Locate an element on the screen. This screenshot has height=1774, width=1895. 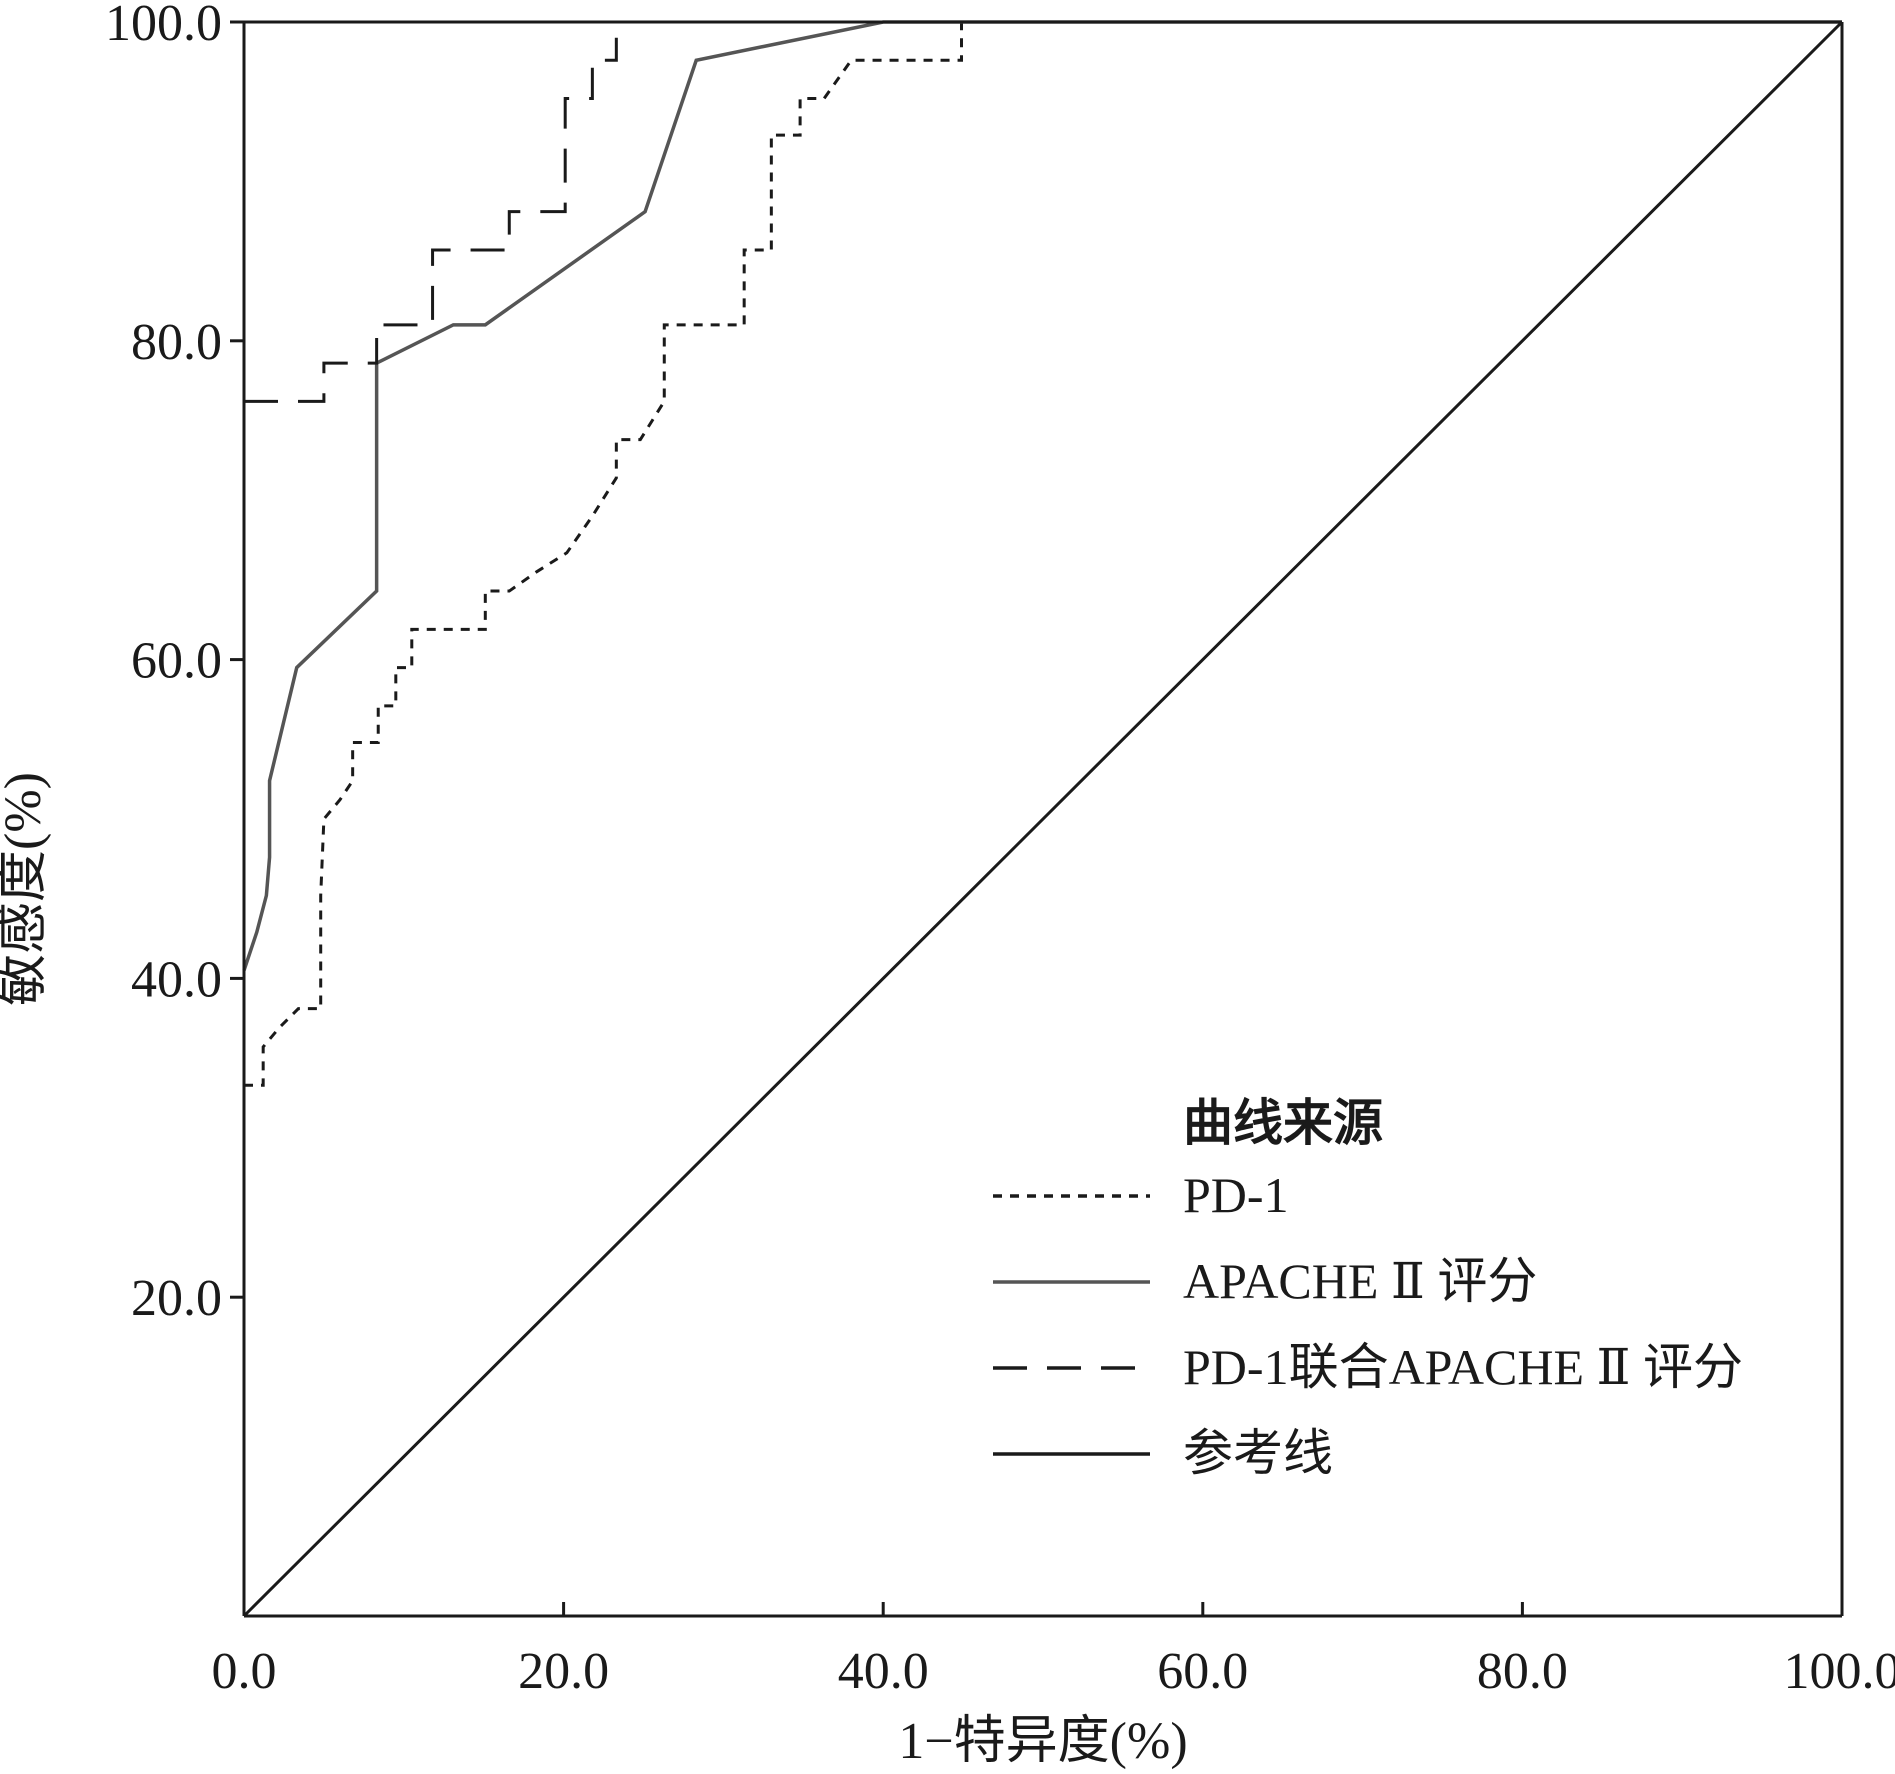
x-tick-label: 20.0 is located at coordinates (563, 1671).